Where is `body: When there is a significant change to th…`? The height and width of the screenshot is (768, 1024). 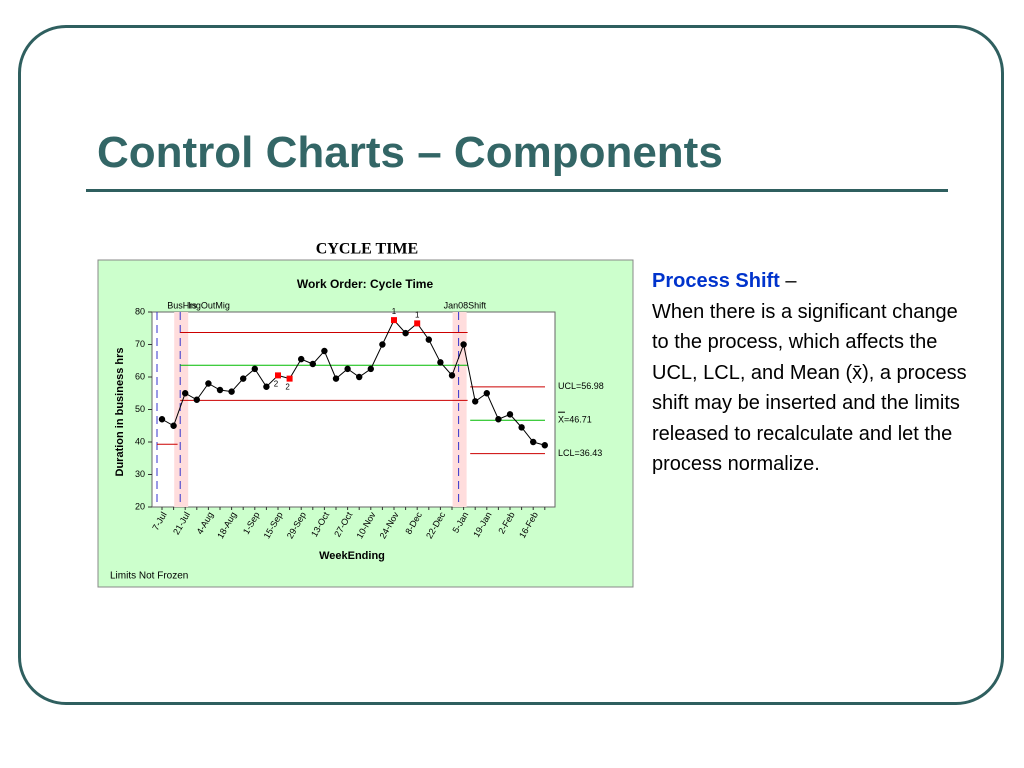
body: When there is a significant change to th… is located at coordinates (809, 388).